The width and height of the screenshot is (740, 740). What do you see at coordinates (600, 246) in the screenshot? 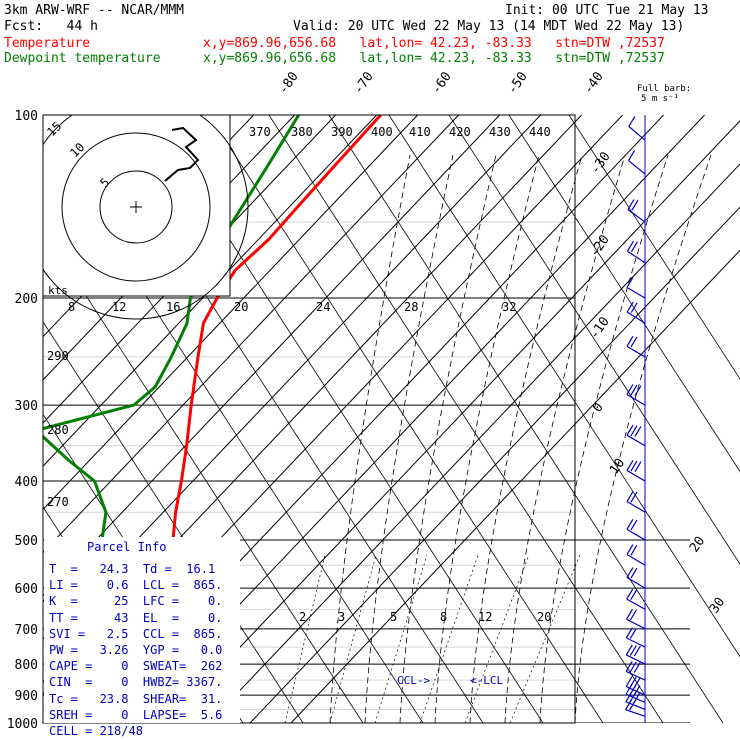
I see `isotherm-label: -20` at bounding box center [600, 246].